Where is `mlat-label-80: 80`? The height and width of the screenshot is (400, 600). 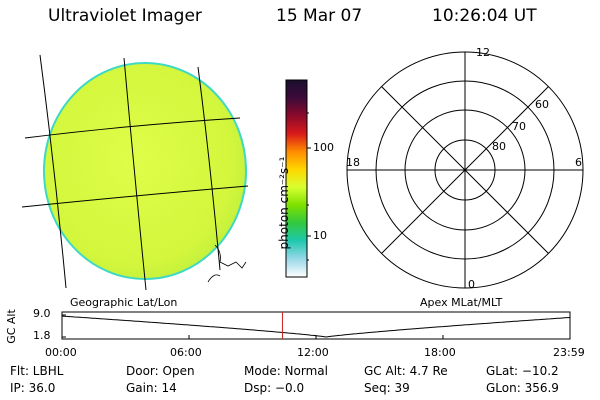
mlat-label-80: 80 is located at coordinates (499, 146).